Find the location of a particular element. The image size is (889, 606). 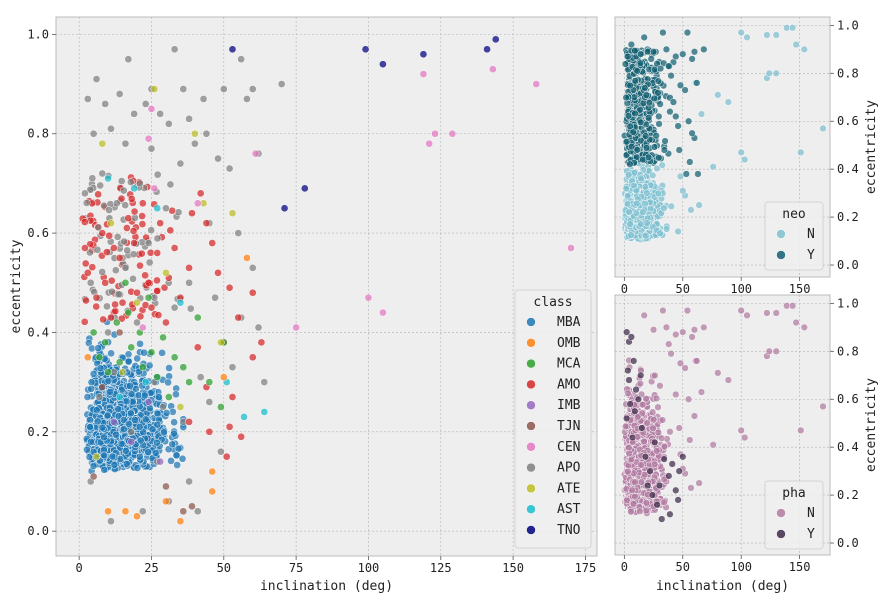

legend-title: pha is located at coordinates (793, 493).